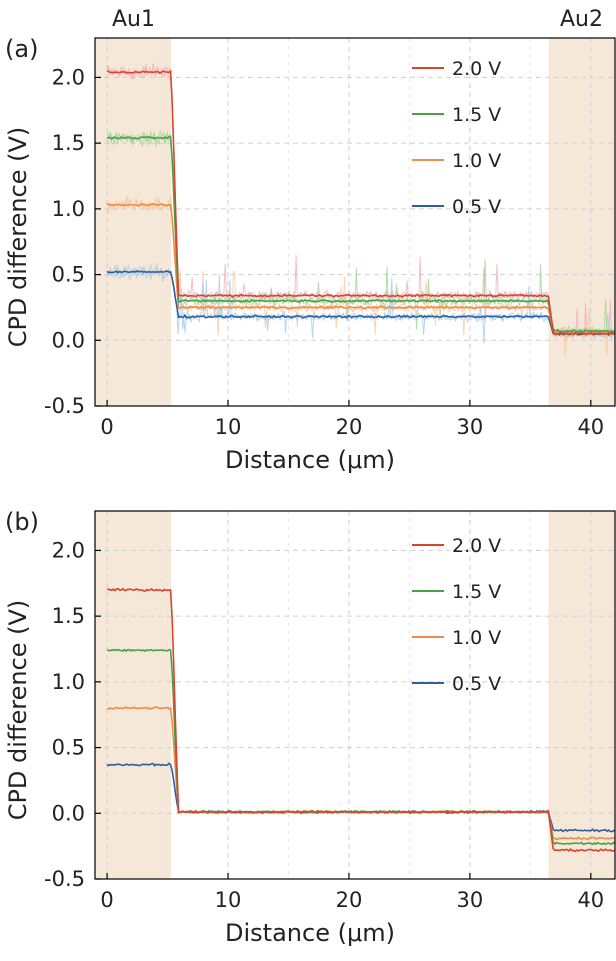 Image resolution: width=616 pixels, height=961 pixels. I want to click on region-label-au2: Au2, so click(581, 19).